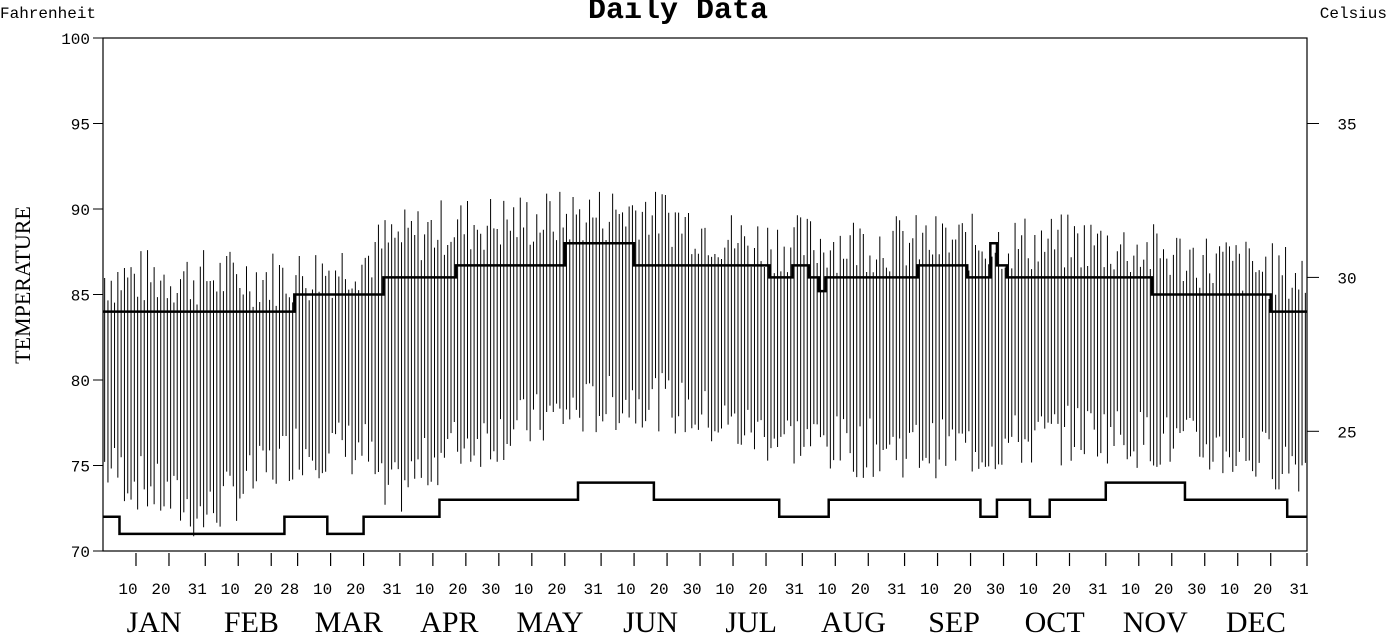  I want to click on y-tick-label: 75, so click(80, 468).